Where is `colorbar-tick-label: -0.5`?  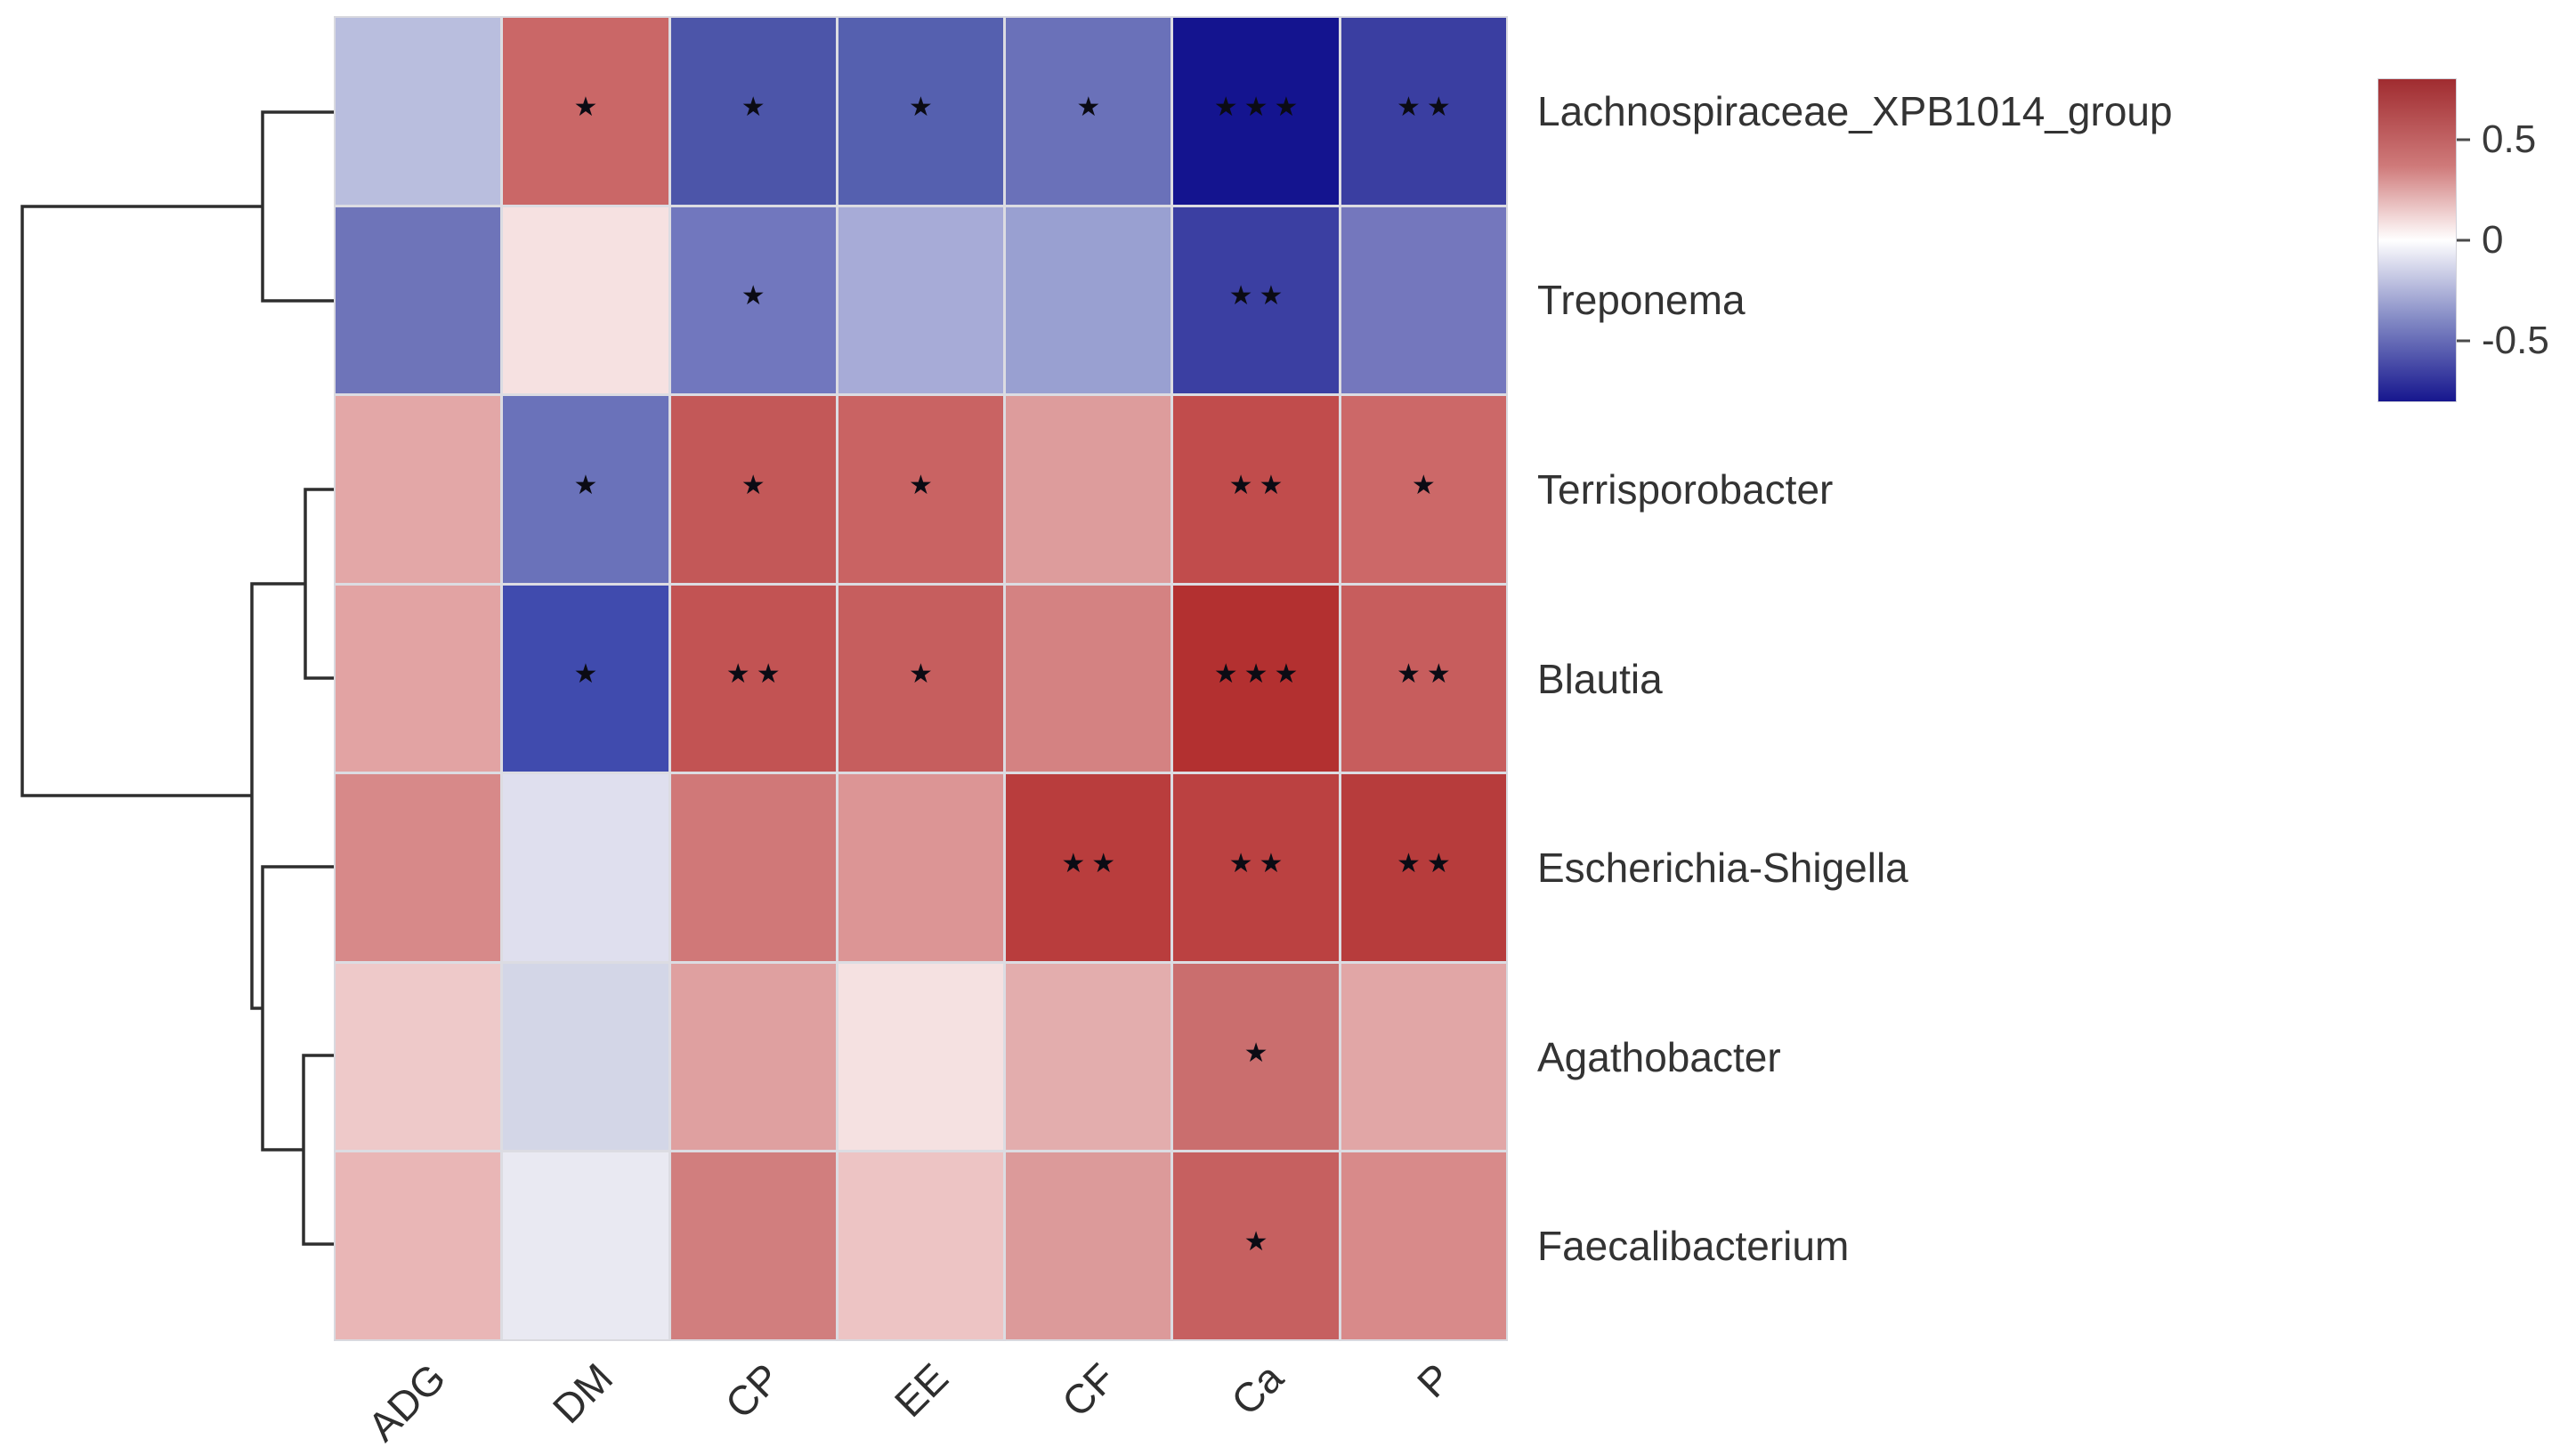
colorbar-tick-label: -0.5 is located at coordinates (2515, 340).